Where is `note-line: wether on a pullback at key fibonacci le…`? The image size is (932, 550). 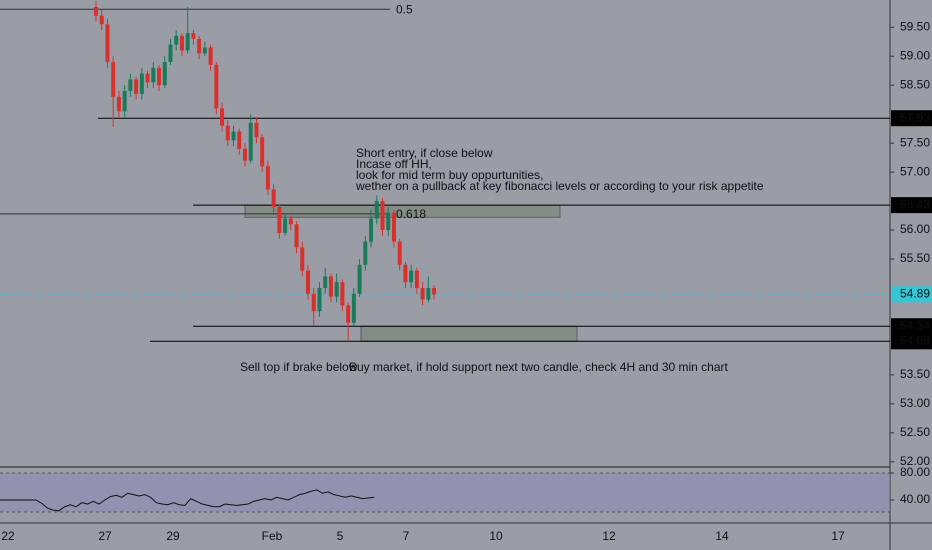 note-line: wether on a pullback at key fibonacci le… is located at coordinates (559, 186).